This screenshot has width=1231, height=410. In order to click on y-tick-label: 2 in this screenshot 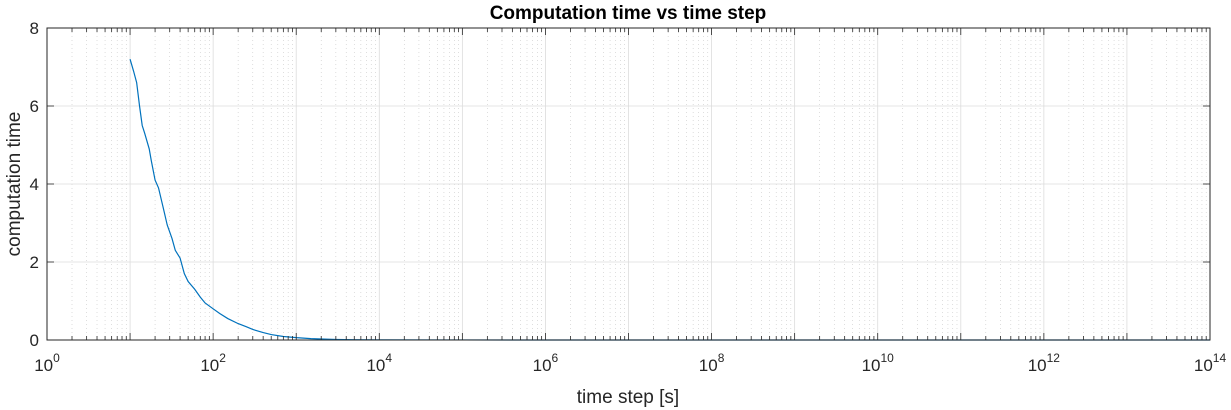, I will do `click(34, 262)`.